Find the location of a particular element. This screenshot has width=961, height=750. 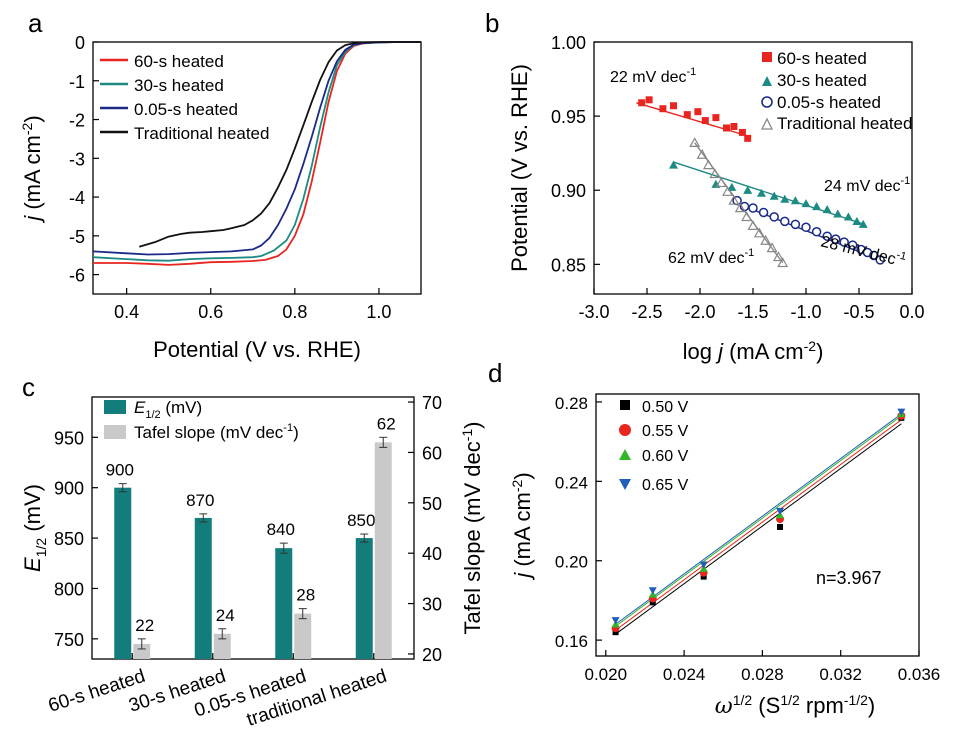

panel-a-frame is located at coordinates (257, 168).